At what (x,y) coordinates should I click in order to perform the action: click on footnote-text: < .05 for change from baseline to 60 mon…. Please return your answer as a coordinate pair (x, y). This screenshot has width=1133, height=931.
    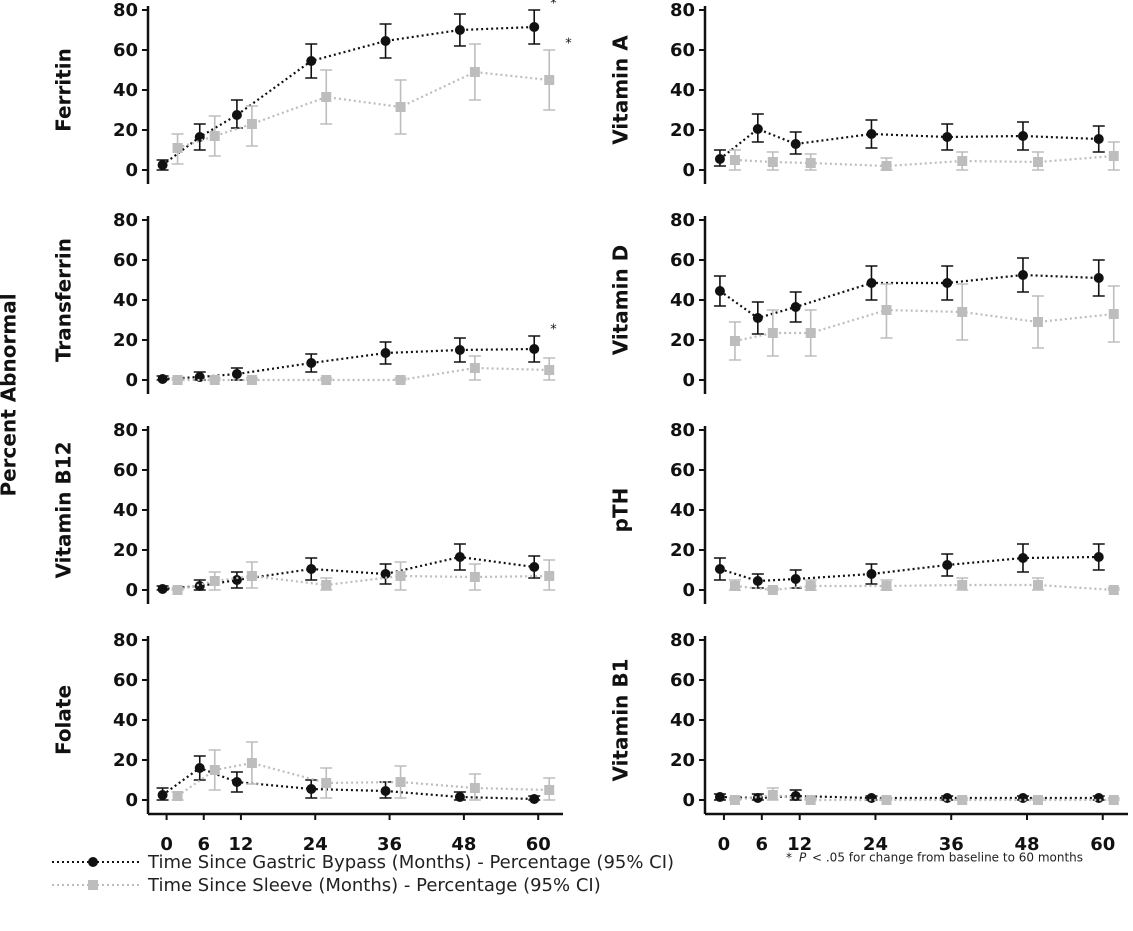
    Looking at the image, I should click on (947, 858).